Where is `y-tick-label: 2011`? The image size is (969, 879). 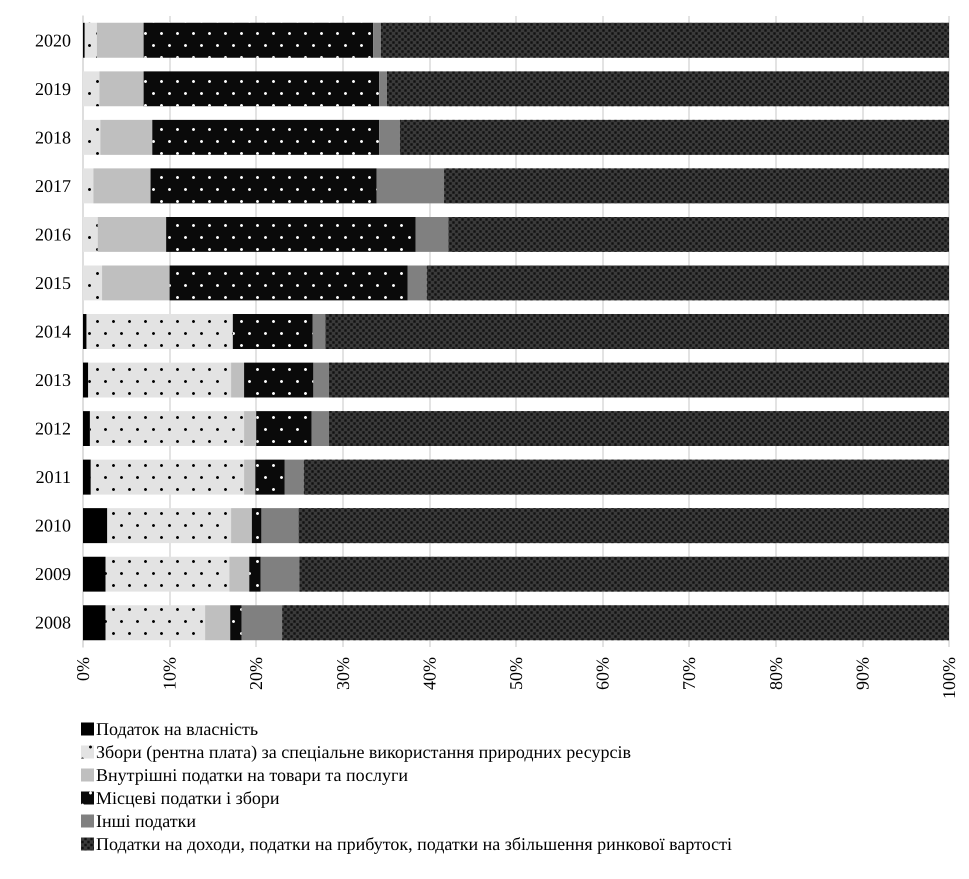
y-tick-label: 2011 is located at coordinates (53, 477).